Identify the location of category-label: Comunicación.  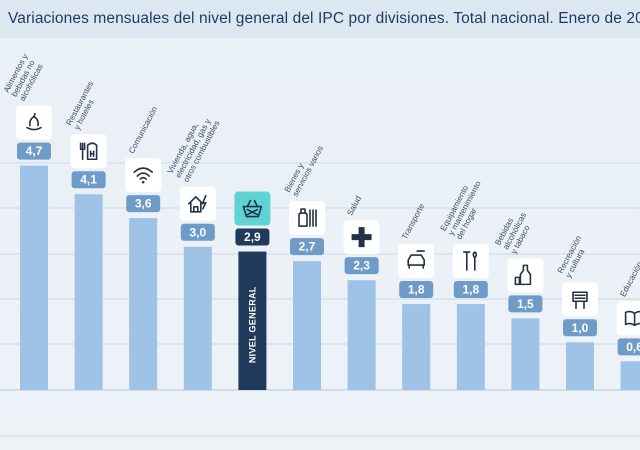
(143, 130).